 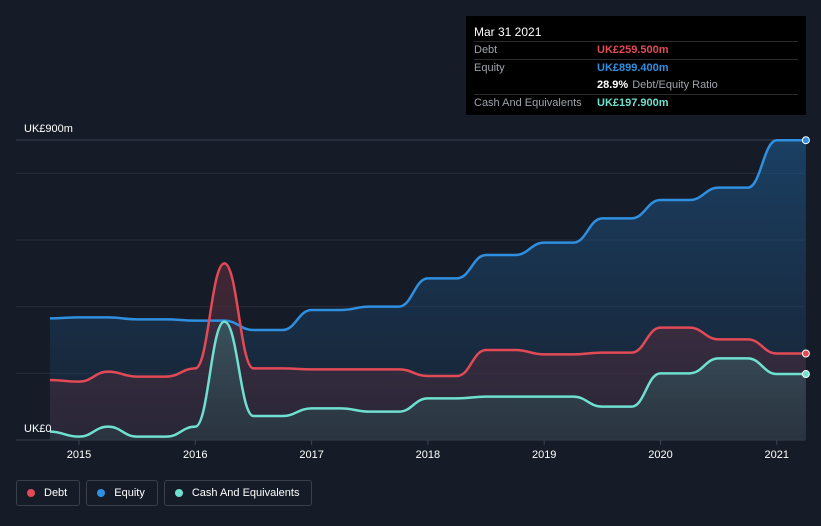 What do you see at coordinates (675, 85) in the screenshot?
I see `tooltip-ratio-label: Debt/Equity Ratio` at bounding box center [675, 85].